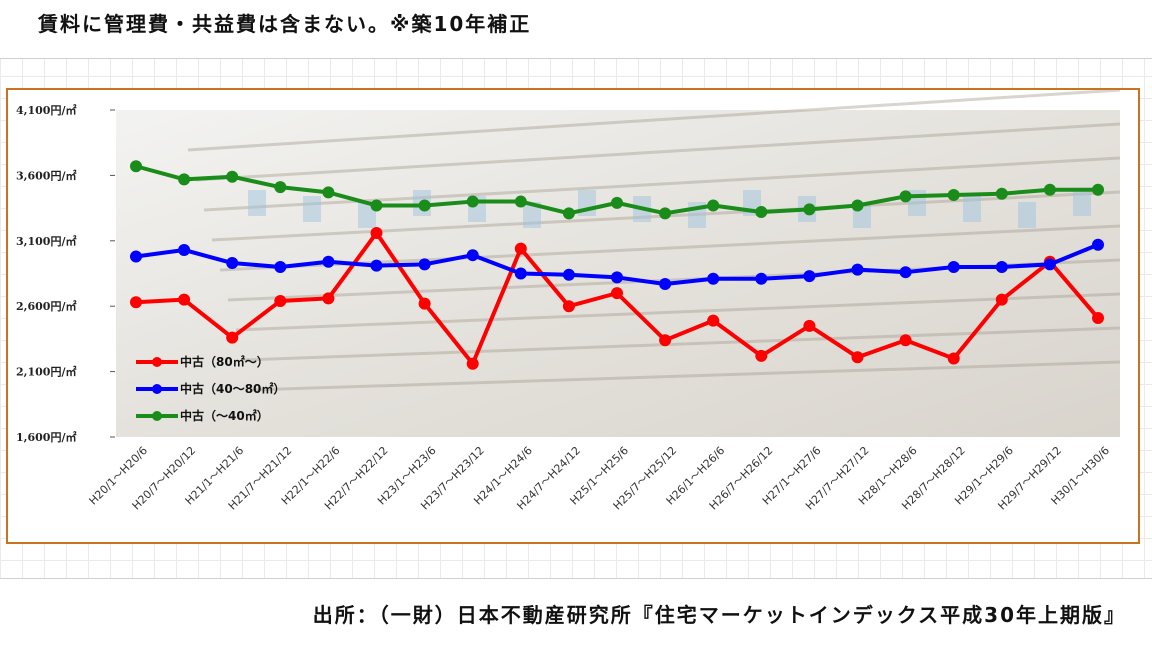 The width and height of the screenshot is (1152, 649). What do you see at coordinates (285, 24) in the screenshot?
I see `rent-note: 賃料に管理費・共益費は含まない。※築10年補正` at bounding box center [285, 24].